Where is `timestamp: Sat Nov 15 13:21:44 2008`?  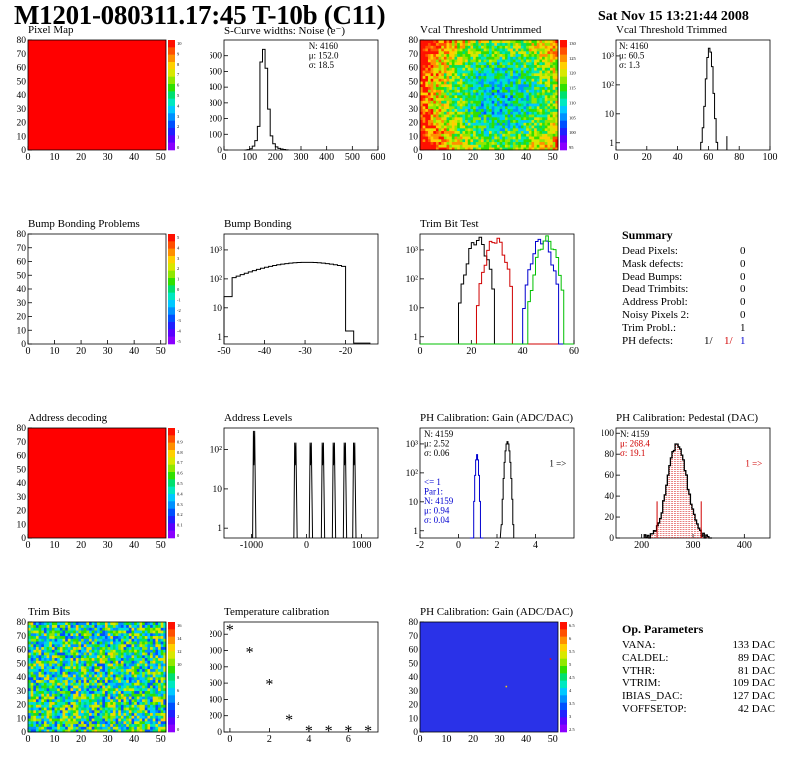
timestamp: Sat Nov 15 13:21:44 2008 is located at coordinates (673, 16).